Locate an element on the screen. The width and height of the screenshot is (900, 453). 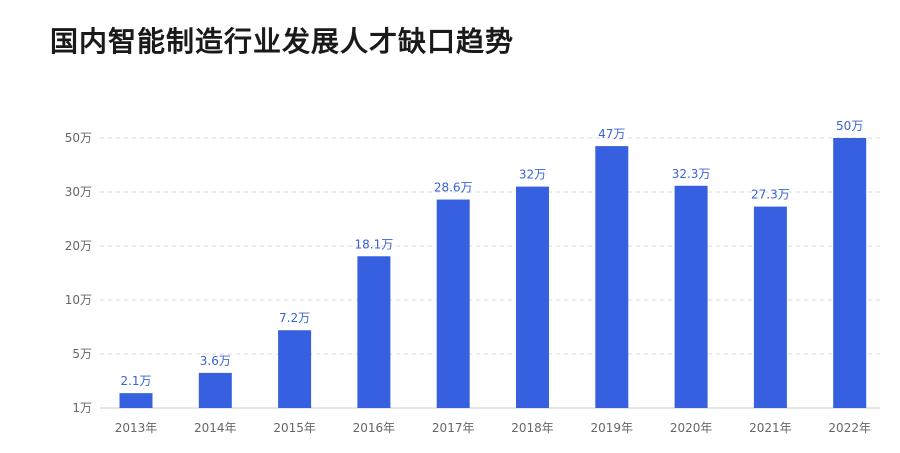
y-tick-label: 1万 is located at coordinates (82, 408).